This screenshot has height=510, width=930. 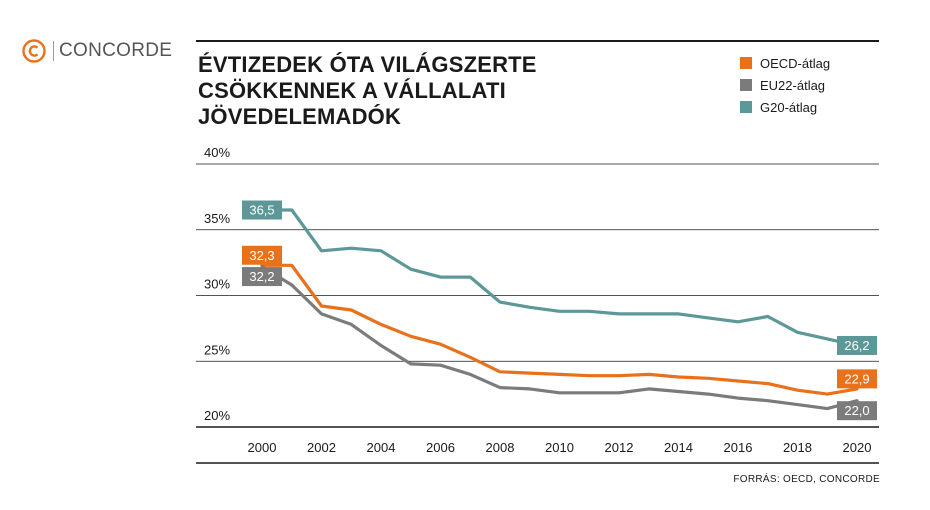 I want to click on top-rule, so click(x=537, y=41).